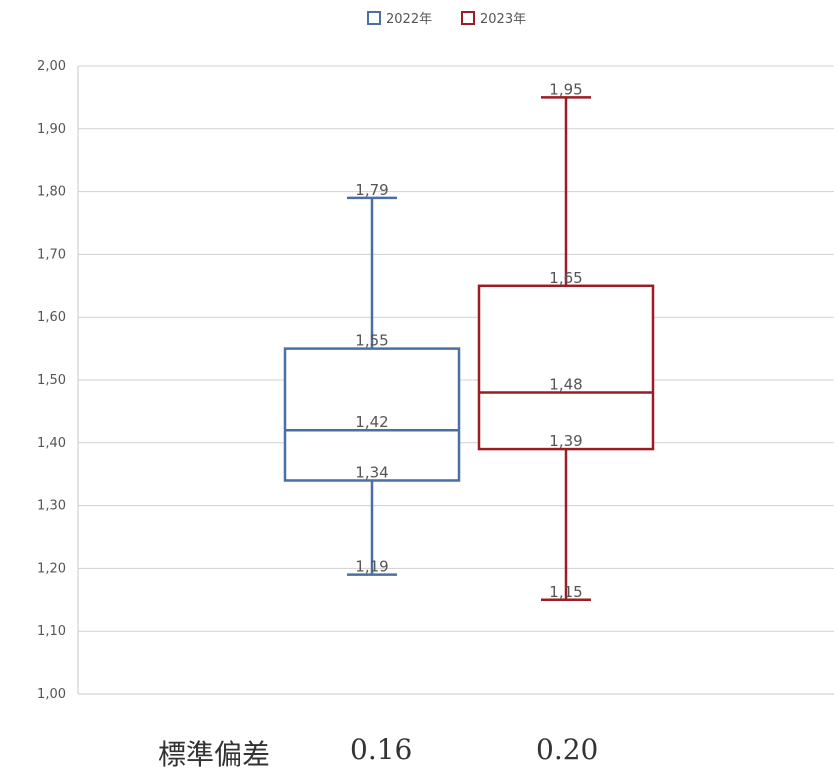 The height and width of the screenshot is (773, 838). What do you see at coordinates (51, 66) in the screenshot?
I see `y-tick-label: 2,00` at bounding box center [51, 66].